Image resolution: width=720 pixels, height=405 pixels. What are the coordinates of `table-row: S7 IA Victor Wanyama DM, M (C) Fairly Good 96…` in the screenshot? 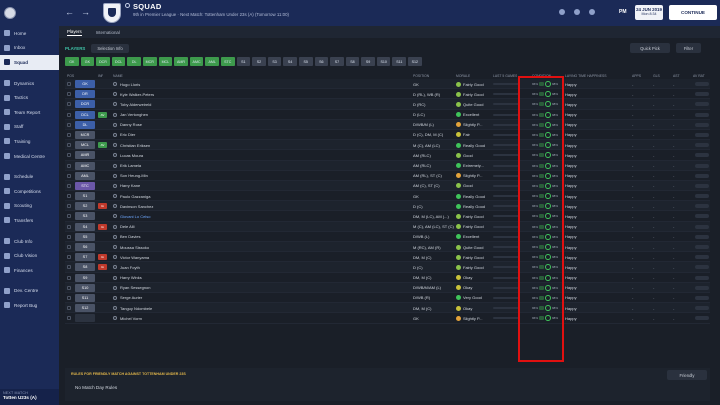 It's located at (387, 257).